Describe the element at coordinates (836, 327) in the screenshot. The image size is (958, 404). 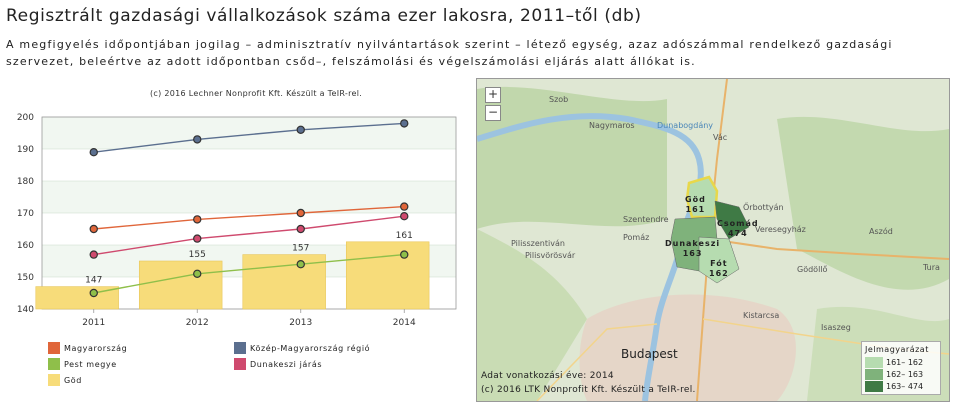
I see `map-place-label: Isaszeg` at that location.